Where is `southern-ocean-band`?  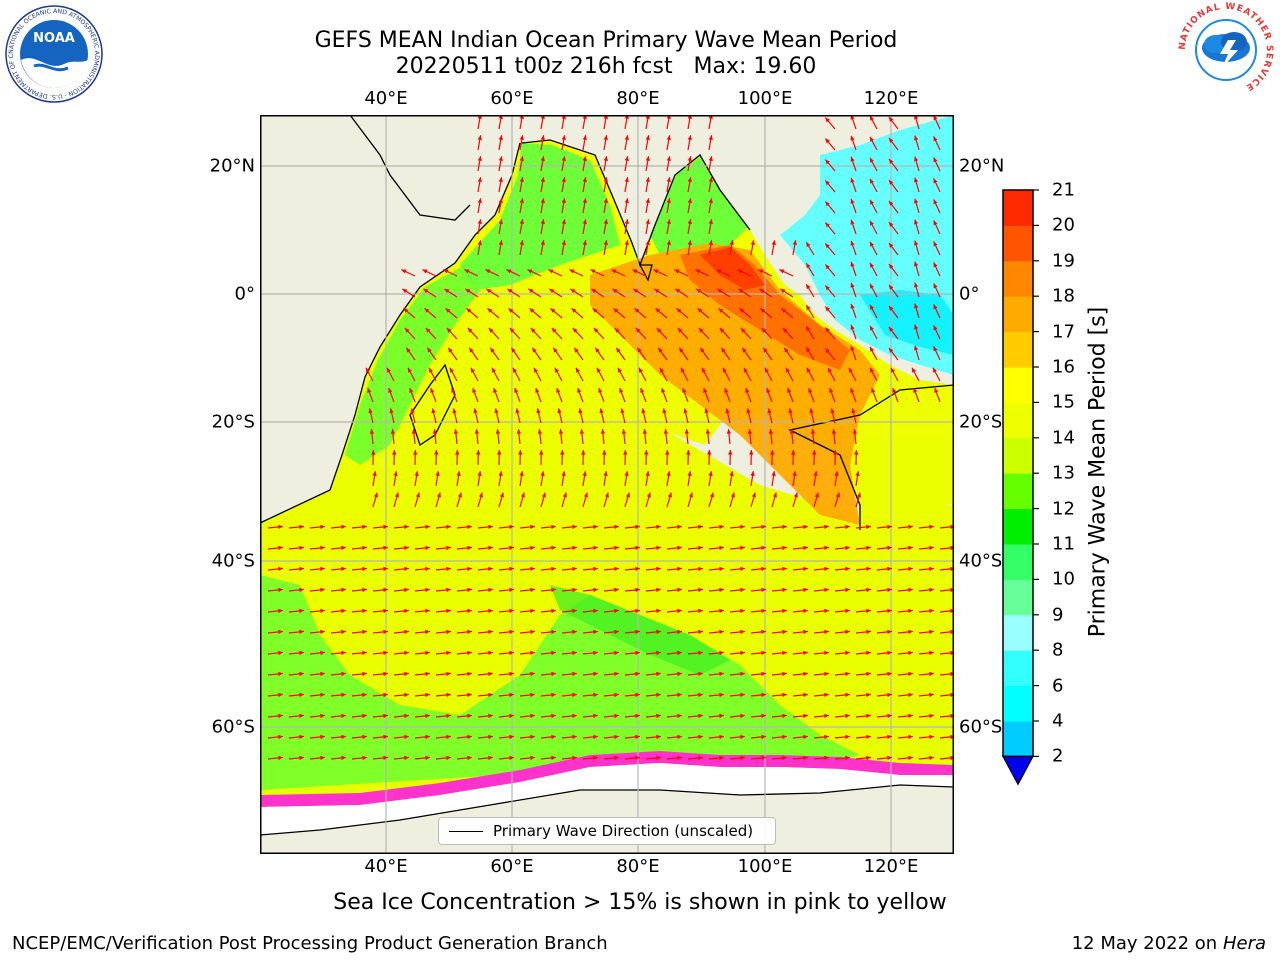
southern-ocean-band is located at coordinates (560, 682).